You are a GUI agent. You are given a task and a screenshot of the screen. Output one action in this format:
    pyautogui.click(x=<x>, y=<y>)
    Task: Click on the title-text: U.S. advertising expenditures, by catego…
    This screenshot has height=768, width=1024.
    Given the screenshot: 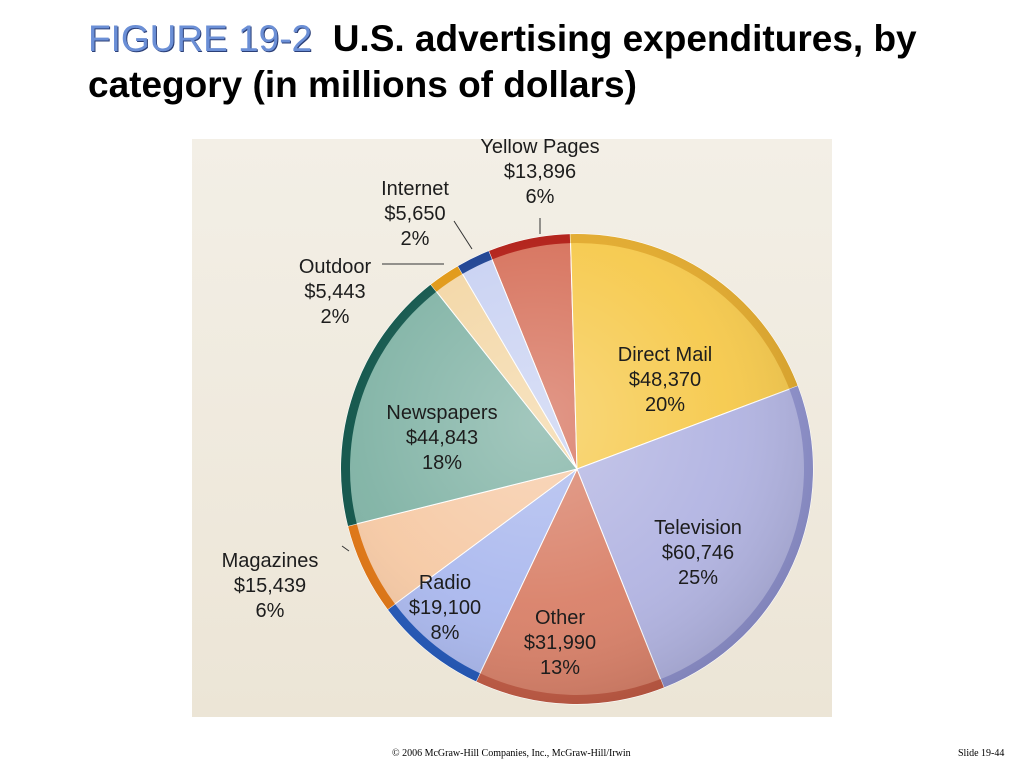 What is the action you would take?
    pyautogui.click(x=502, y=61)
    